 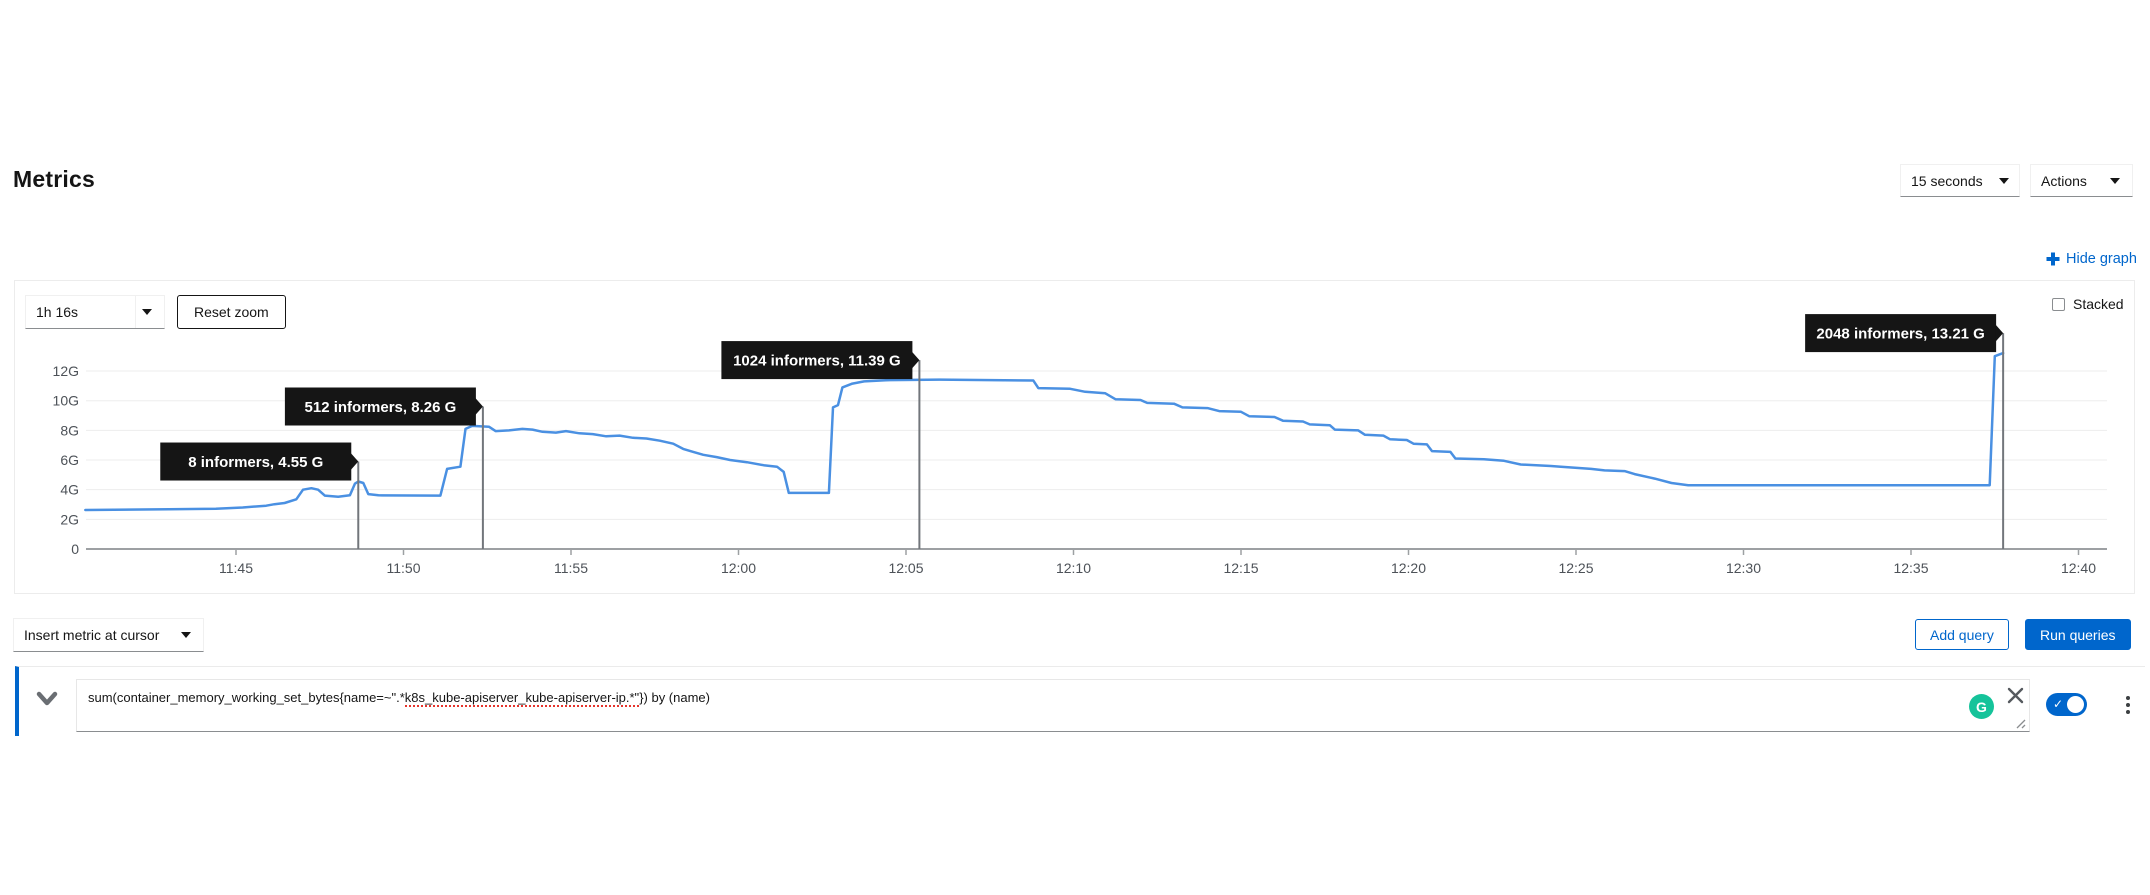 I want to click on x-axis-tick-label: 12:30, so click(x=1743, y=568).